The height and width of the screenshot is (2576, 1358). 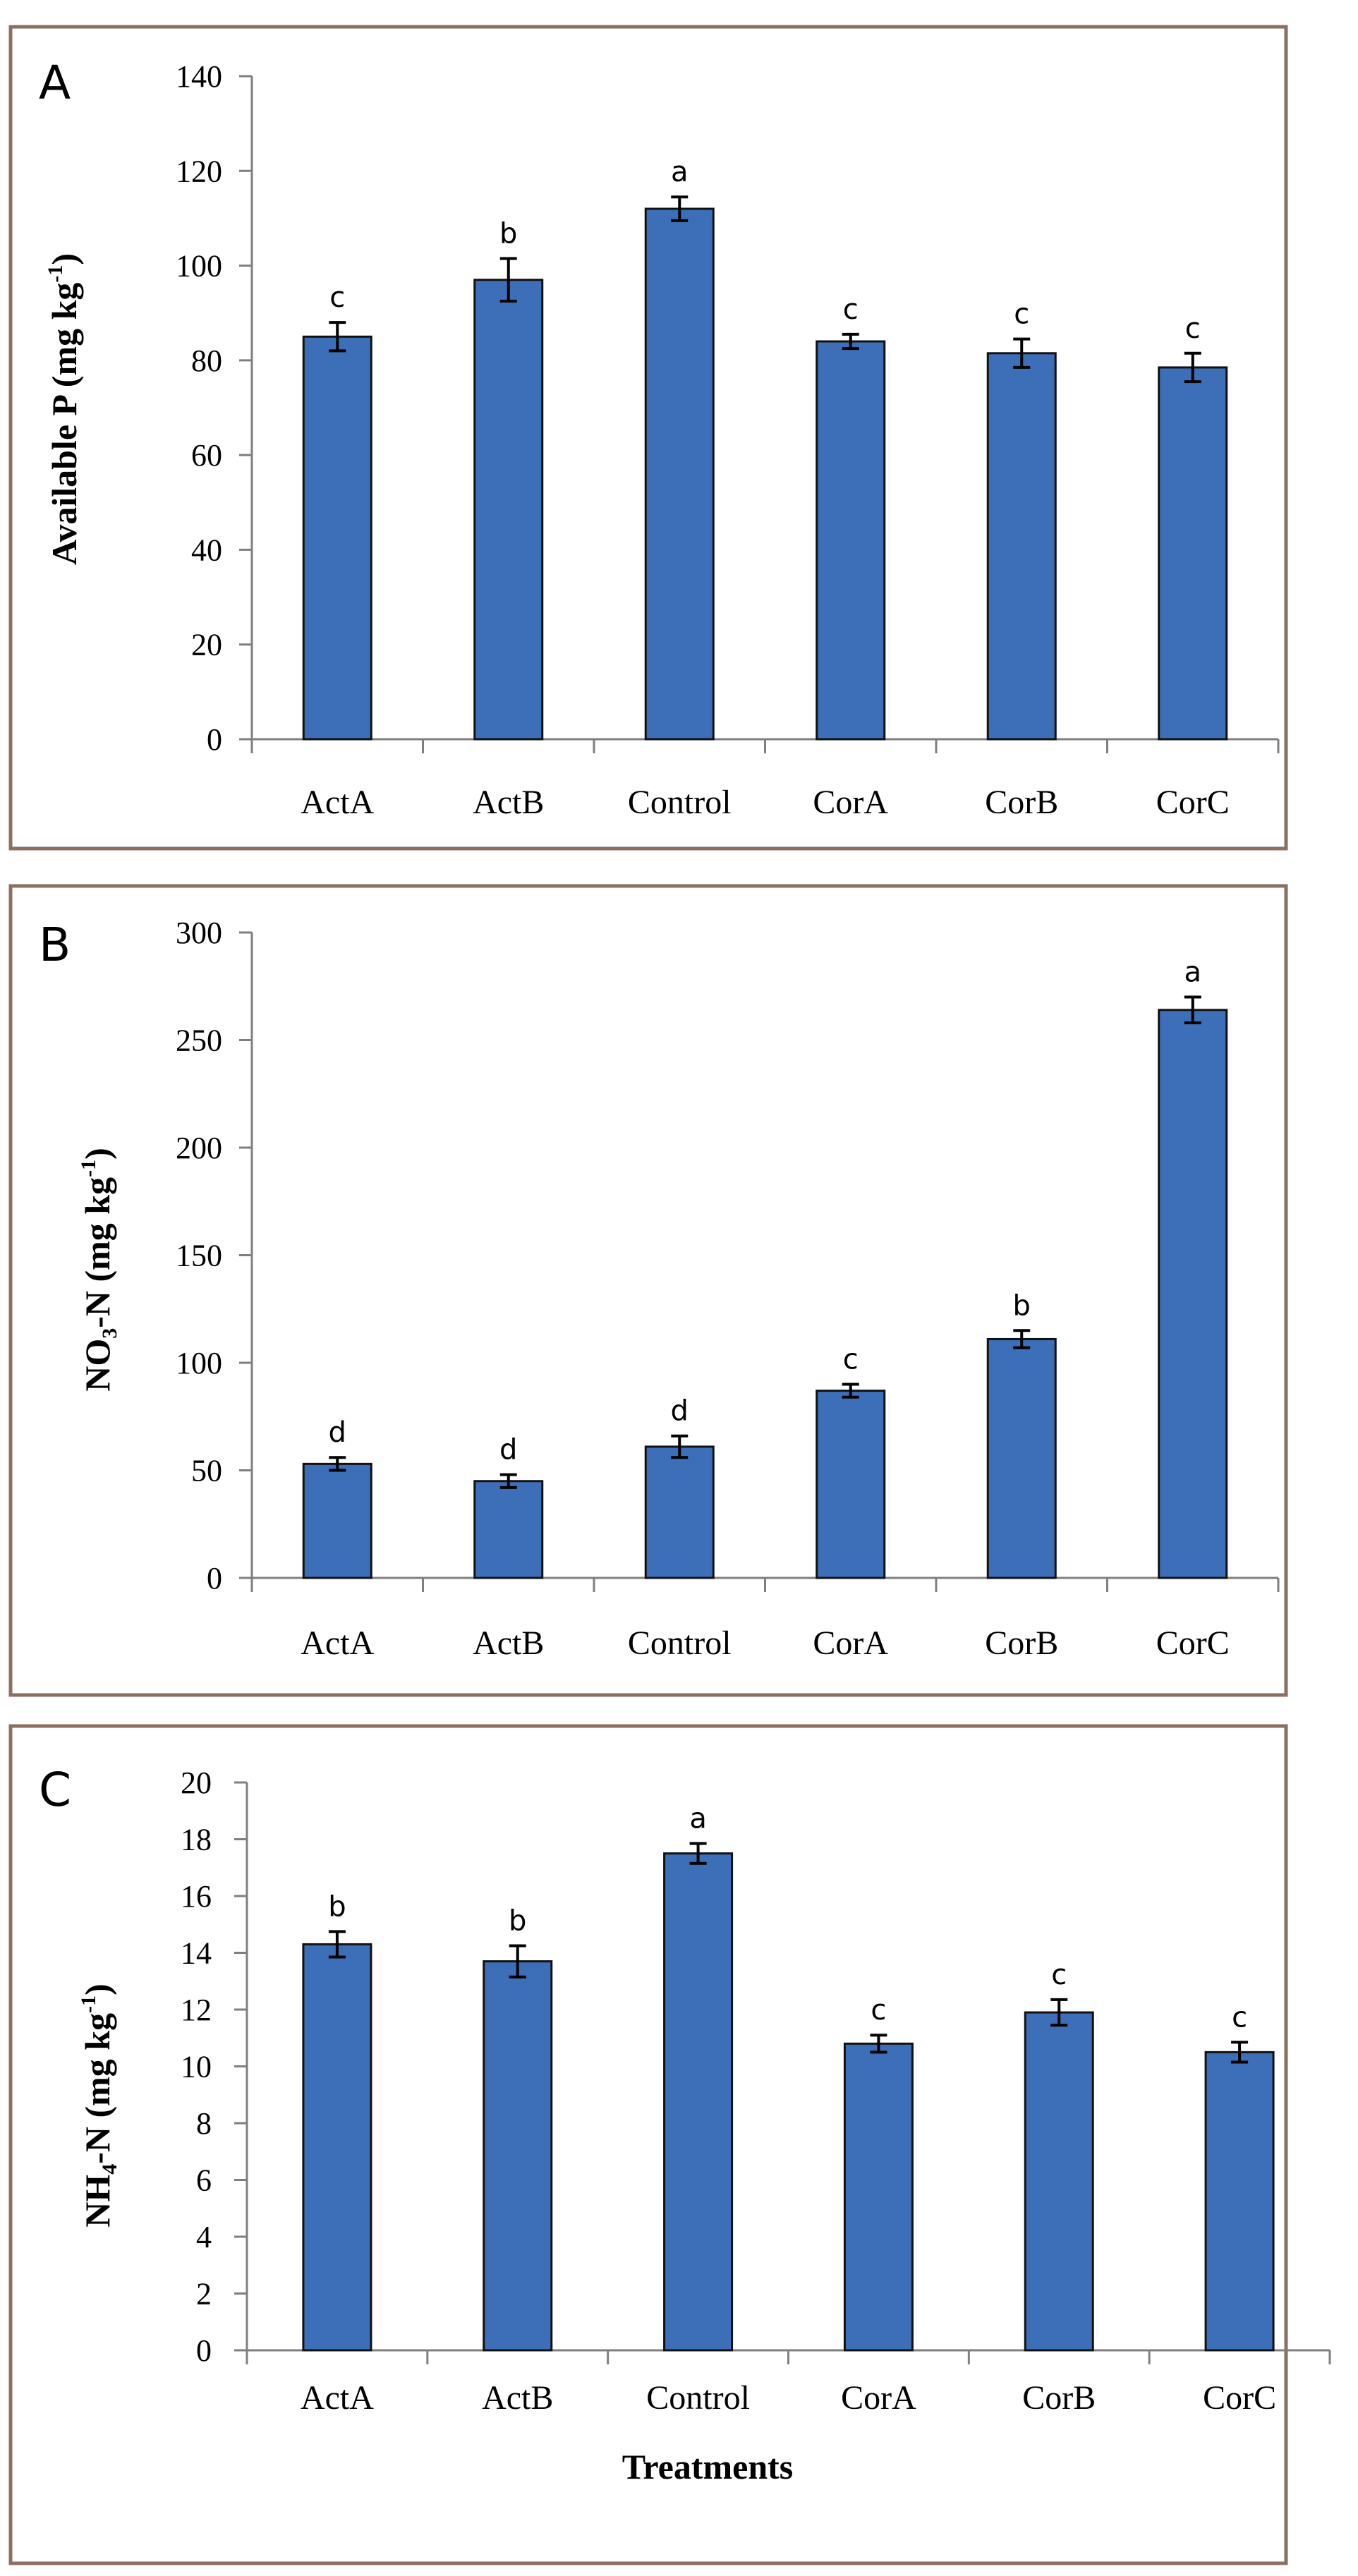 What do you see at coordinates (1022, 353) in the screenshot?
I see `panel-a-error-bar-corb` at bounding box center [1022, 353].